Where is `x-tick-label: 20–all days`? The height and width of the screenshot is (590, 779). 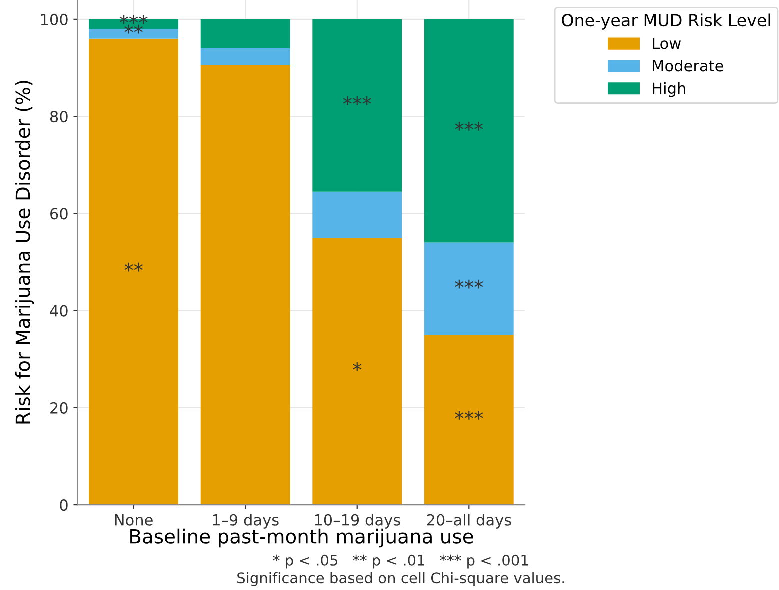
x-tick-label: 20–all days is located at coordinates (469, 521).